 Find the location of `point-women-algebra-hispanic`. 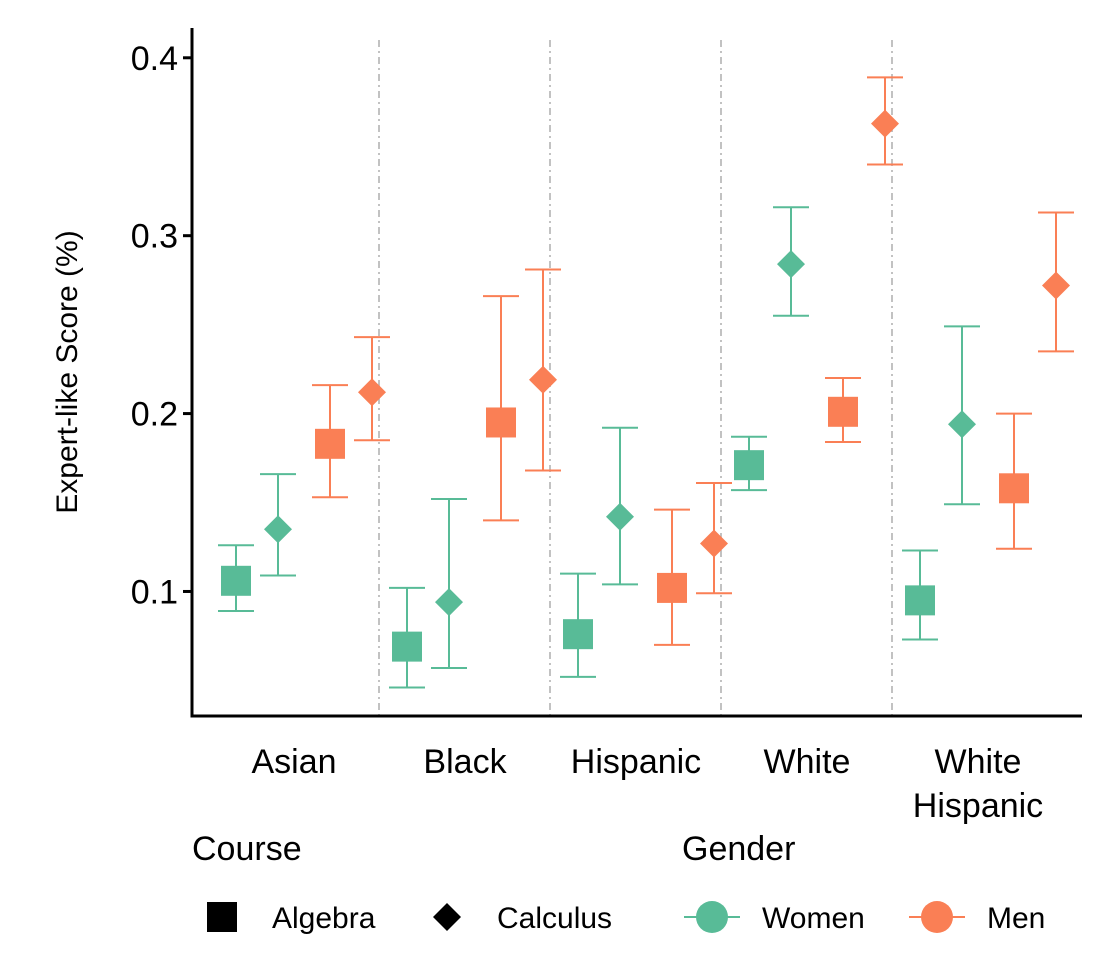

point-women-algebra-hispanic is located at coordinates (578, 625).